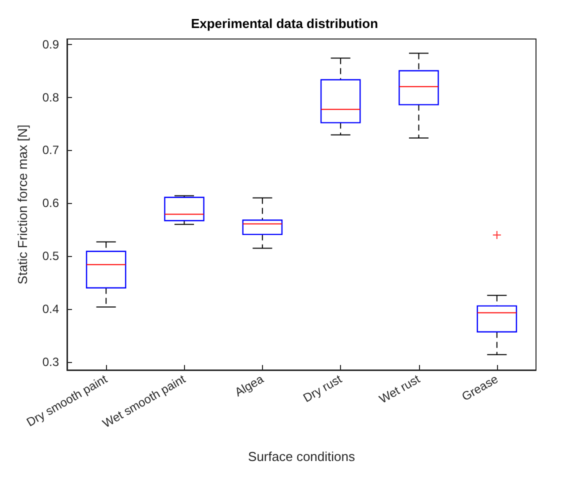  Describe the element at coordinates (51, 309) in the screenshot. I see `y-tick-label: 0.4` at that location.